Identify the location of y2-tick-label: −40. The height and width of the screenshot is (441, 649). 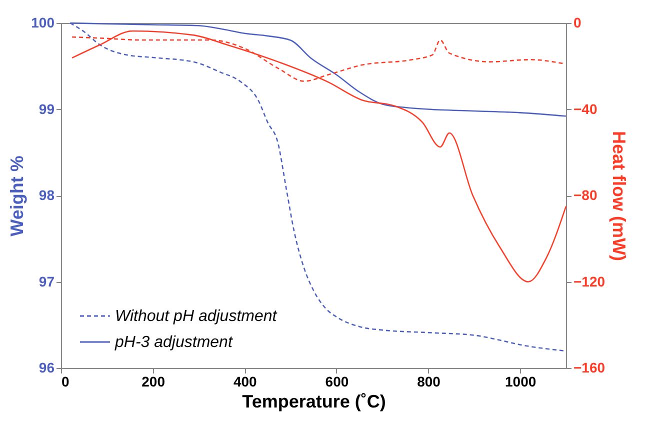
(586, 108).